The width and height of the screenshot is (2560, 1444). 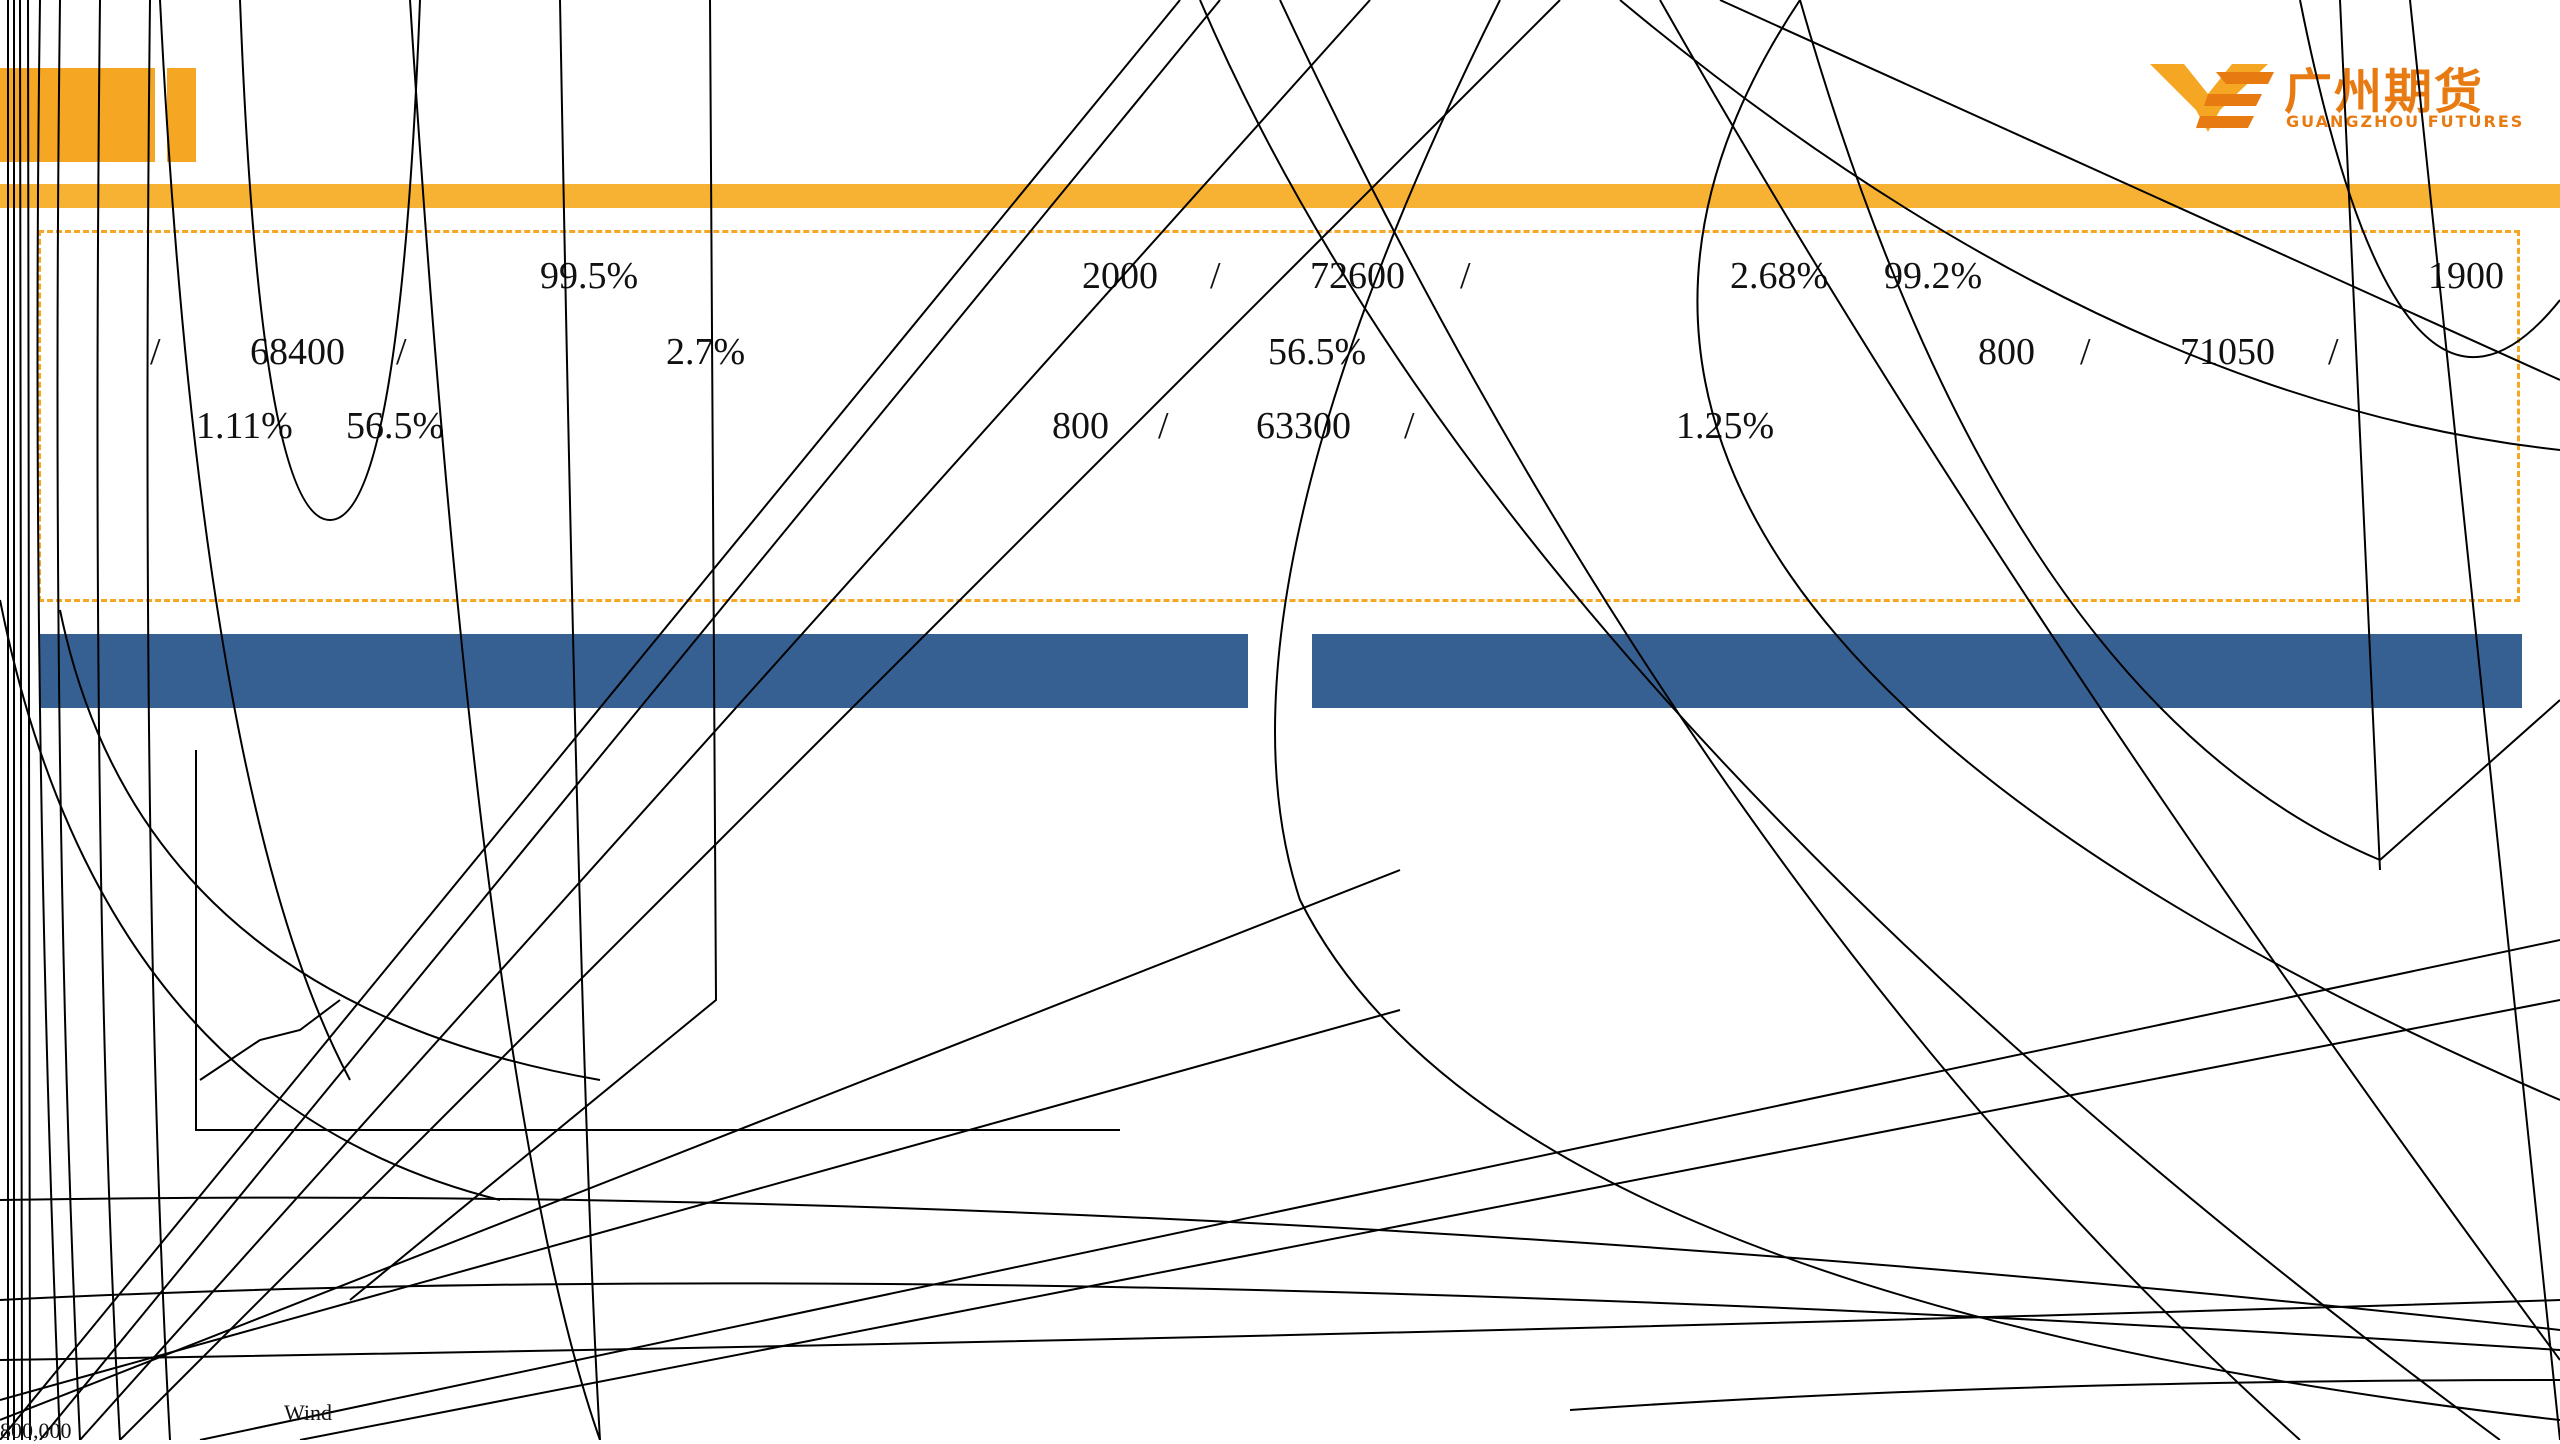 What do you see at coordinates (36, 1430) in the screenshot?
I see `chart-corner-value: 800,000` at bounding box center [36, 1430].